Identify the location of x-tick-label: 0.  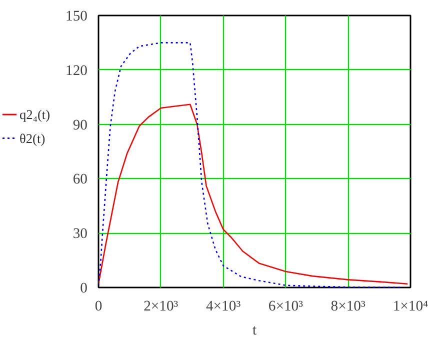
(98, 306).